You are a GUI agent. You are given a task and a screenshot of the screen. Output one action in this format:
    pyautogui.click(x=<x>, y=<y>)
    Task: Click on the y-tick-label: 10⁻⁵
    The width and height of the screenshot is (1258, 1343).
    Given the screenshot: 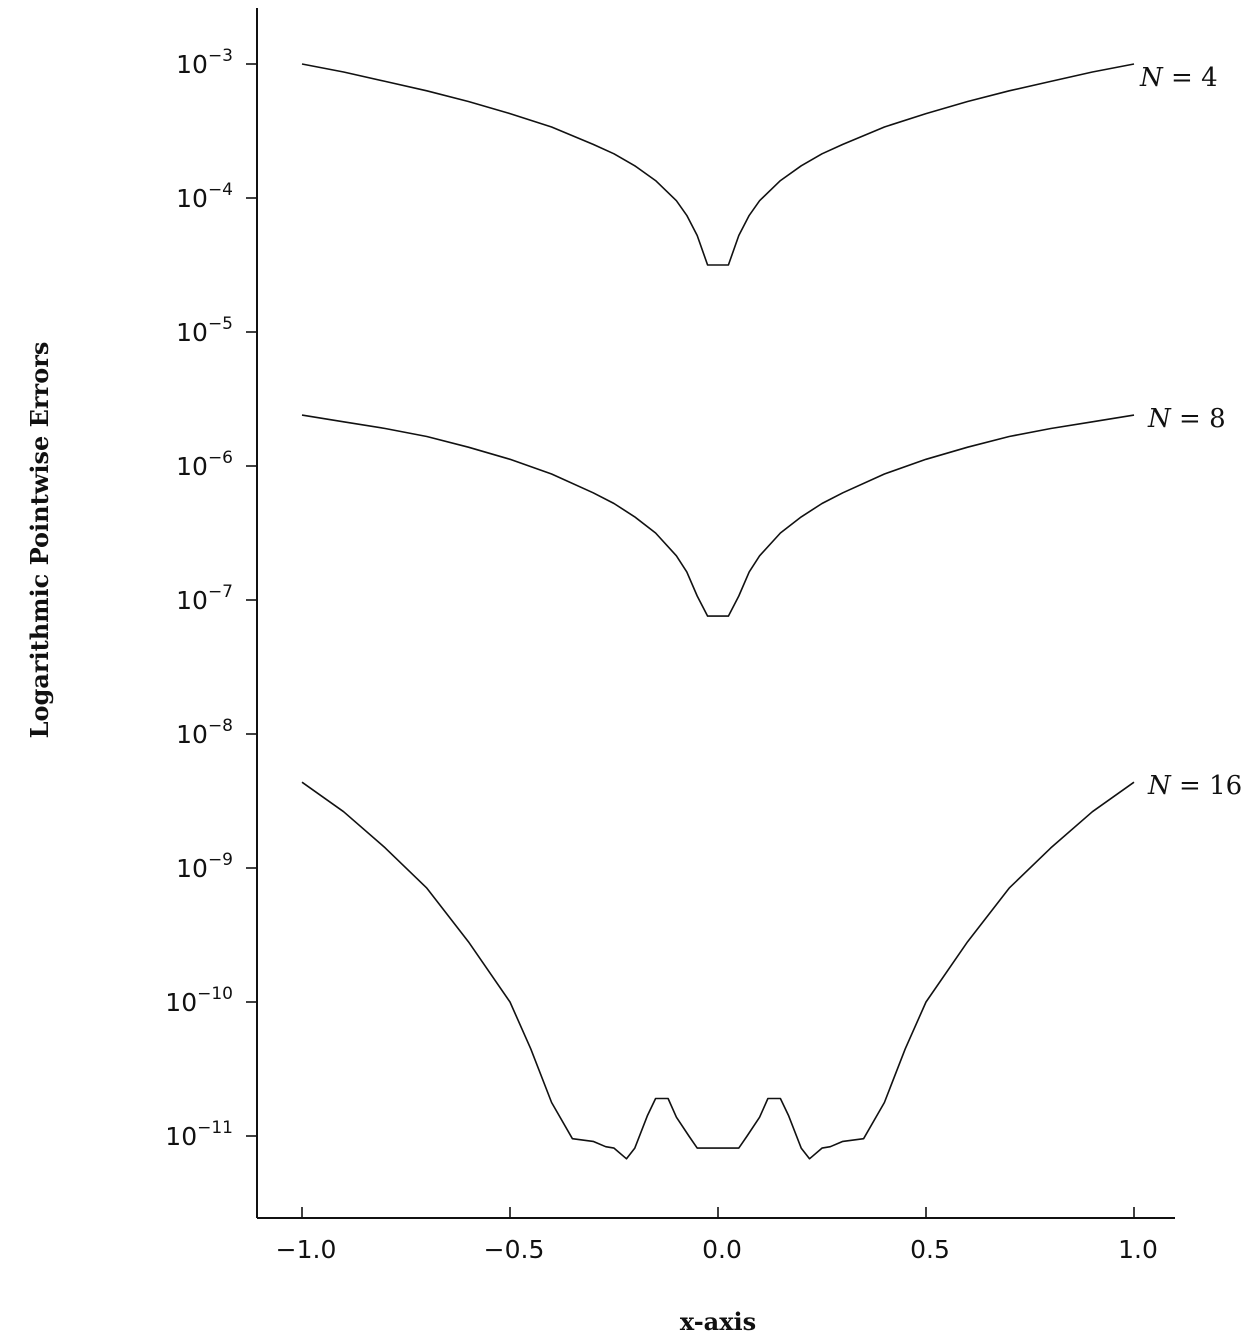 What is the action you would take?
    pyautogui.click(x=204, y=330)
    